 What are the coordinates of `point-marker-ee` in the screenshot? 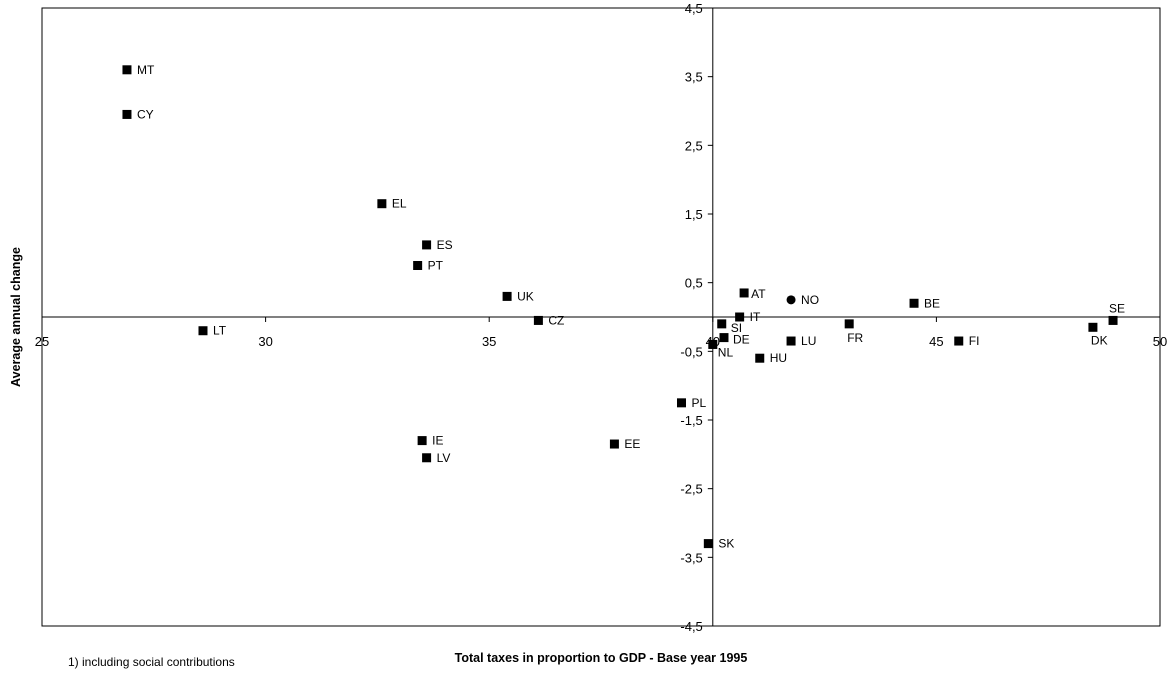 It's located at (614, 444).